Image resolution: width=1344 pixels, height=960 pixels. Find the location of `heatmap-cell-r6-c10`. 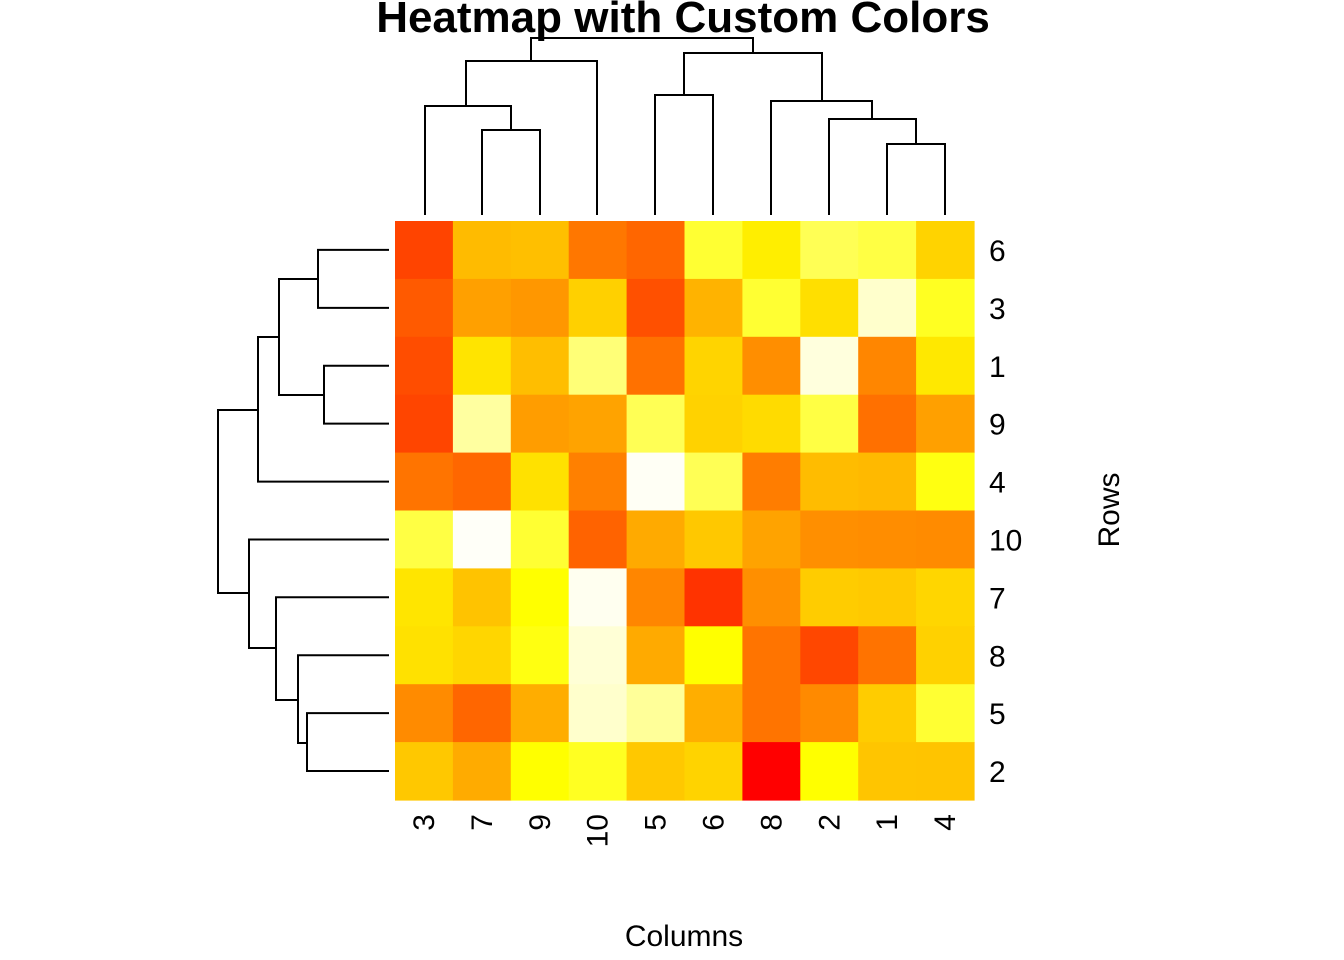

heatmap-cell-r6-c10 is located at coordinates (598, 250).